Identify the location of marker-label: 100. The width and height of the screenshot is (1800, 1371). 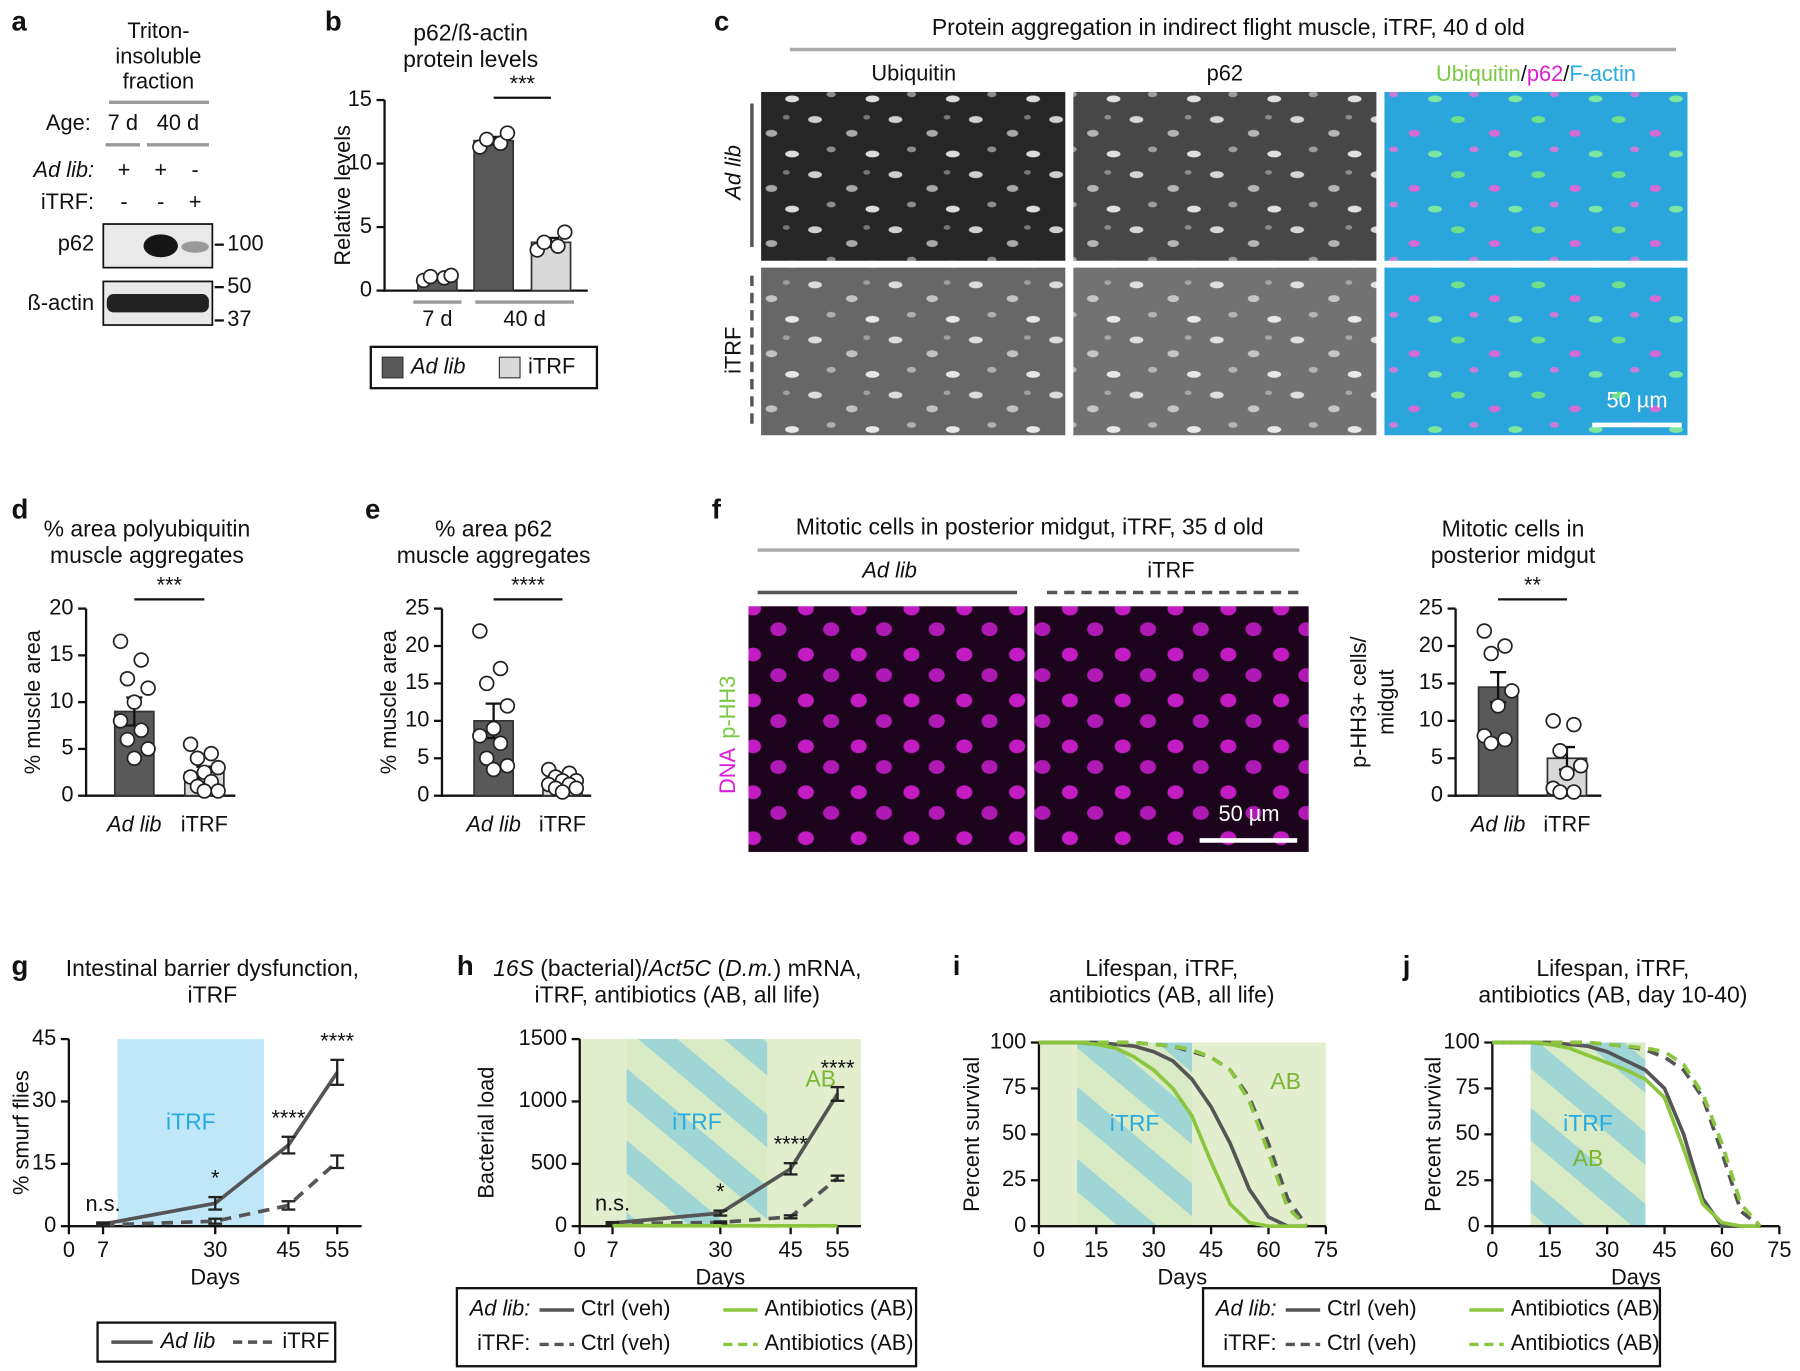
(245, 242).